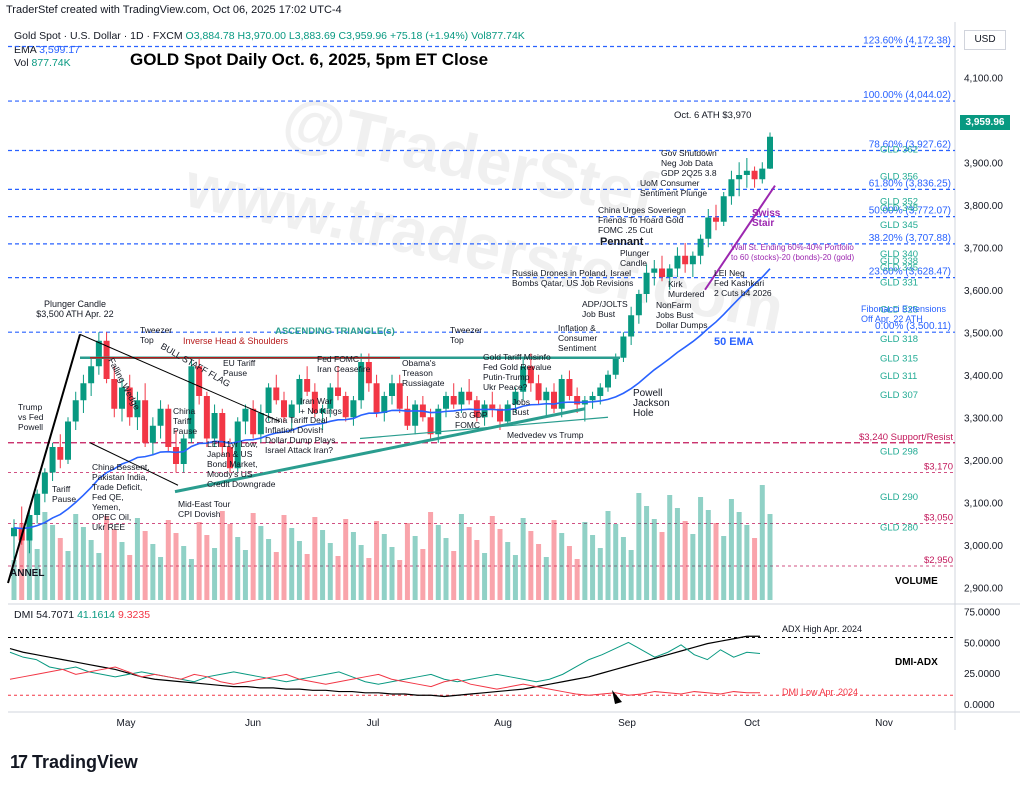 This screenshot has height=788, width=1024. What do you see at coordinates (241, 484) in the screenshot?
I see `annotation-lei: Credit Downgrade` at bounding box center [241, 484].